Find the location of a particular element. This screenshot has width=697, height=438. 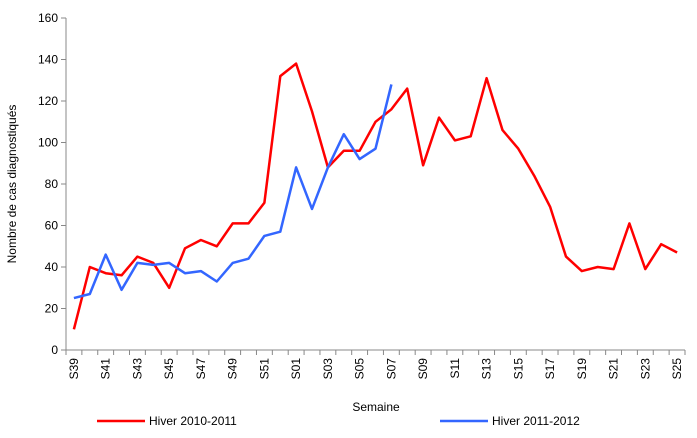

x-tick-label: S15 is located at coordinates (518, 369).